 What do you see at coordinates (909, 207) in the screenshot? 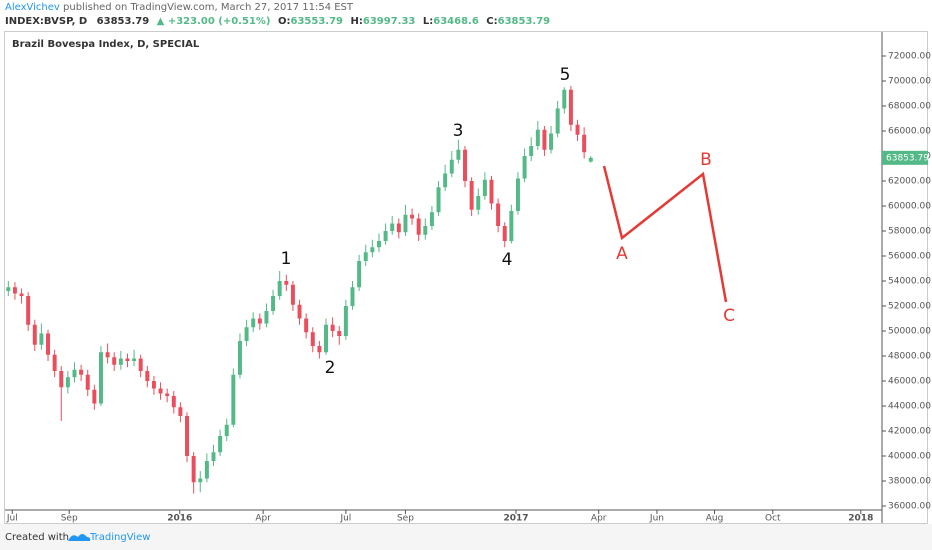
I see `y-tick-label: 60000.00` at bounding box center [909, 207].